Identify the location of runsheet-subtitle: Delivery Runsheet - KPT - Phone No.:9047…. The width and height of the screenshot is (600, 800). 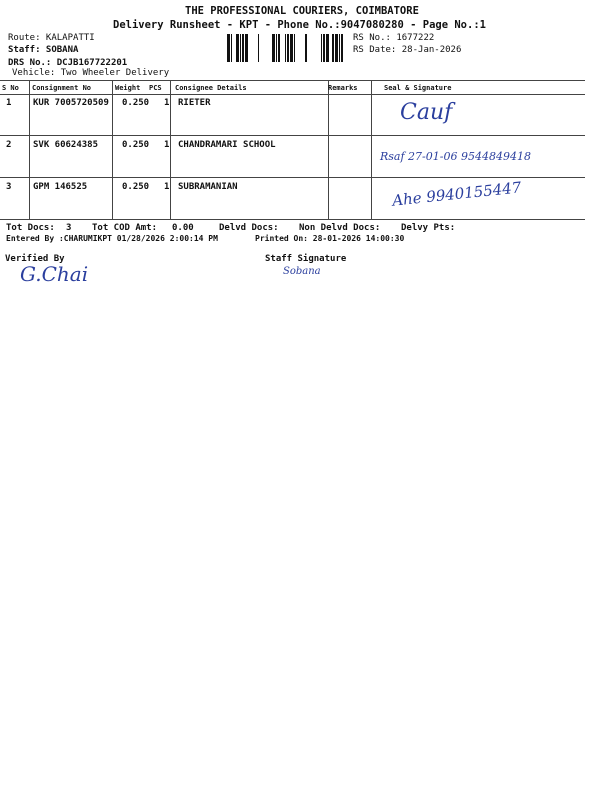
(299, 25).